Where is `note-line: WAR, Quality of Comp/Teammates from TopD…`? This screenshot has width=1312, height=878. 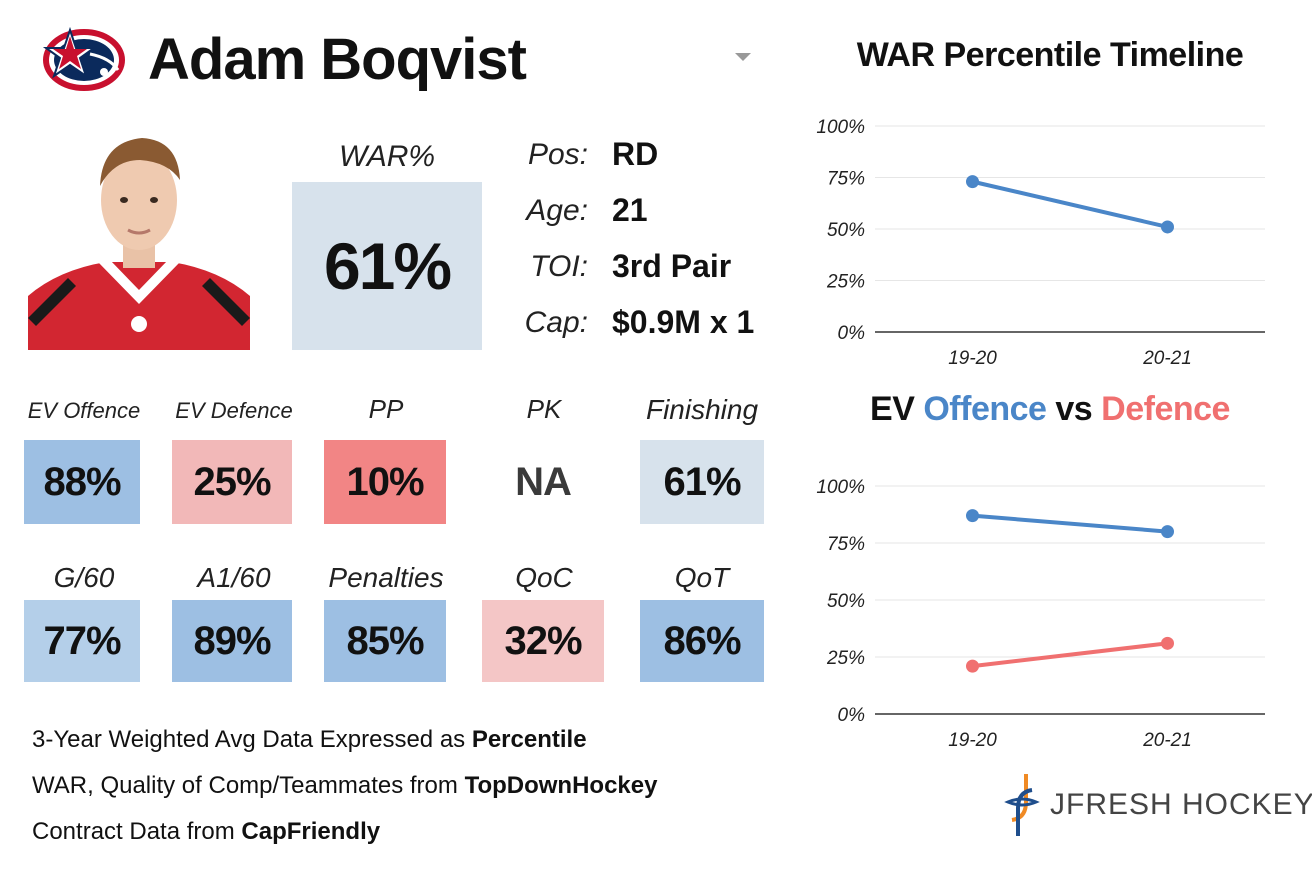
note-line: WAR, Quality of Comp/Teammates from TopD… is located at coordinates (345, 785).